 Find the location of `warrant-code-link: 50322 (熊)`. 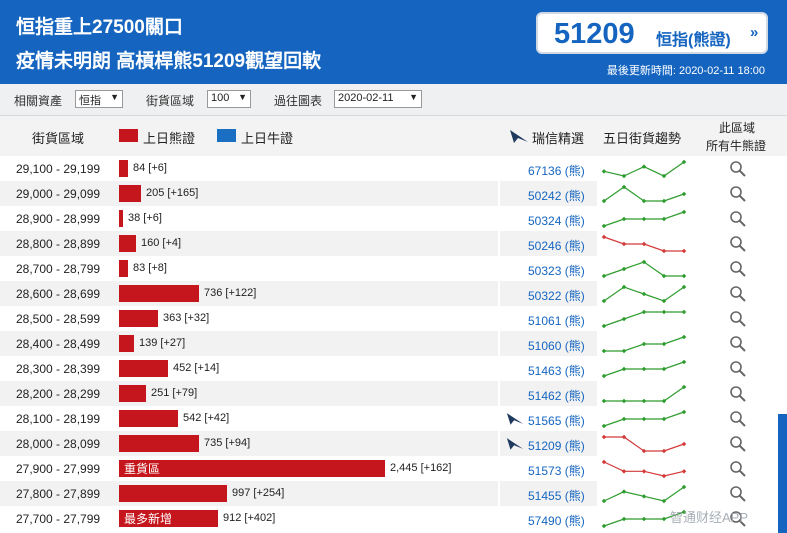

warrant-code-link: 50322 (熊) is located at coordinates (556, 296).